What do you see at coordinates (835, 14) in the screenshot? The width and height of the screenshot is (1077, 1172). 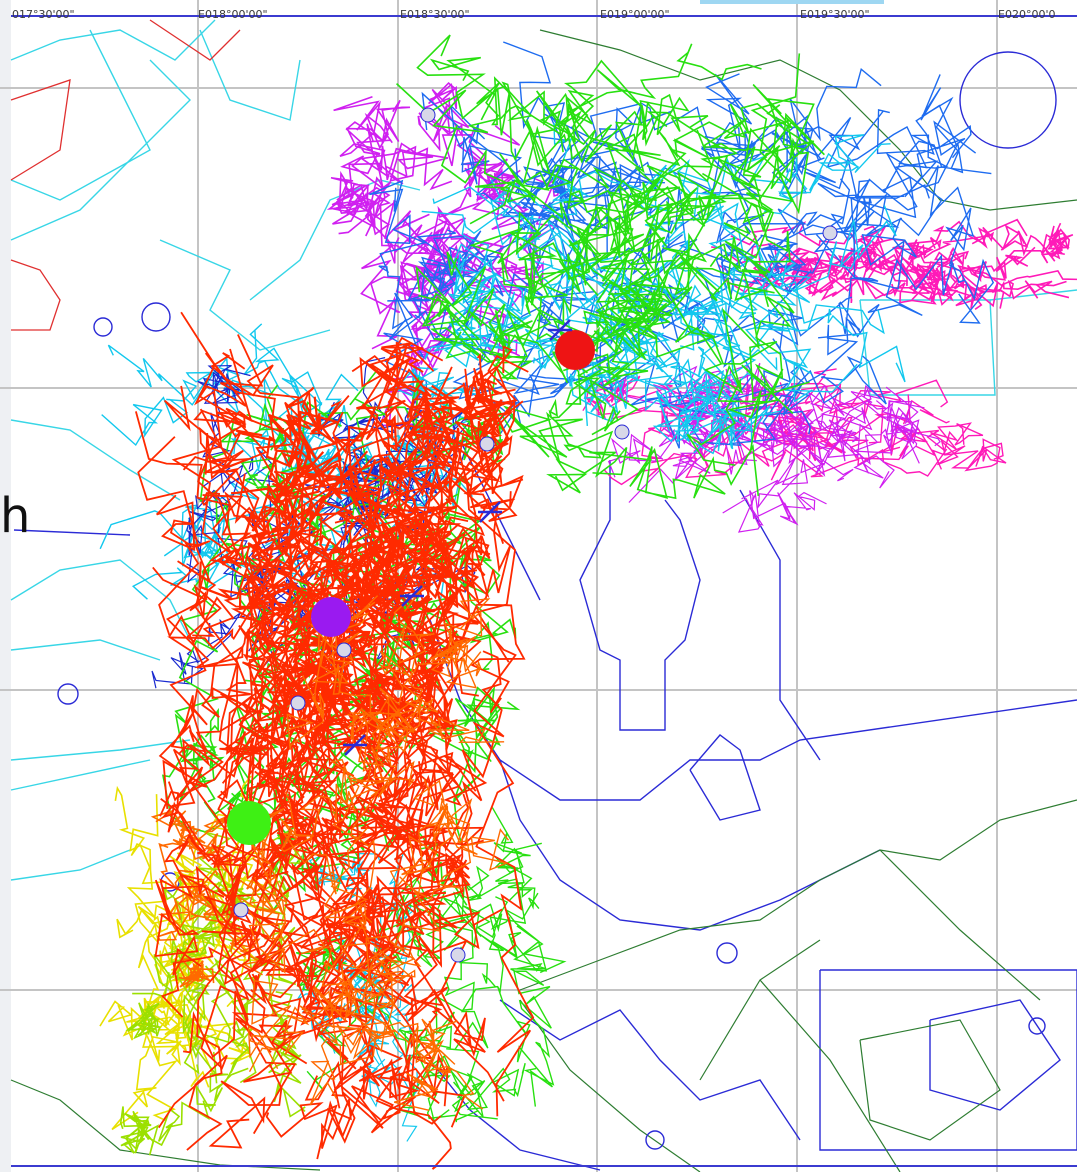 I see `longitude-label: E019°30'00"` at bounding box center [835, 14].